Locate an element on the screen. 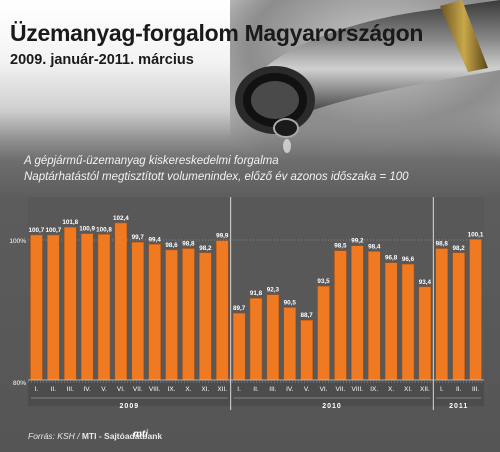  bar-value-label: 98,5 is located at coordinates (340, 246).